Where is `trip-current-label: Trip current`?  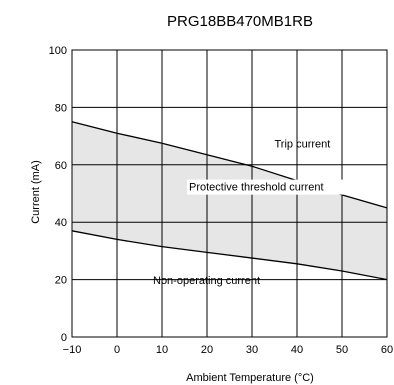 trip-current-label: Trip current is located at coordinates (303, 145).